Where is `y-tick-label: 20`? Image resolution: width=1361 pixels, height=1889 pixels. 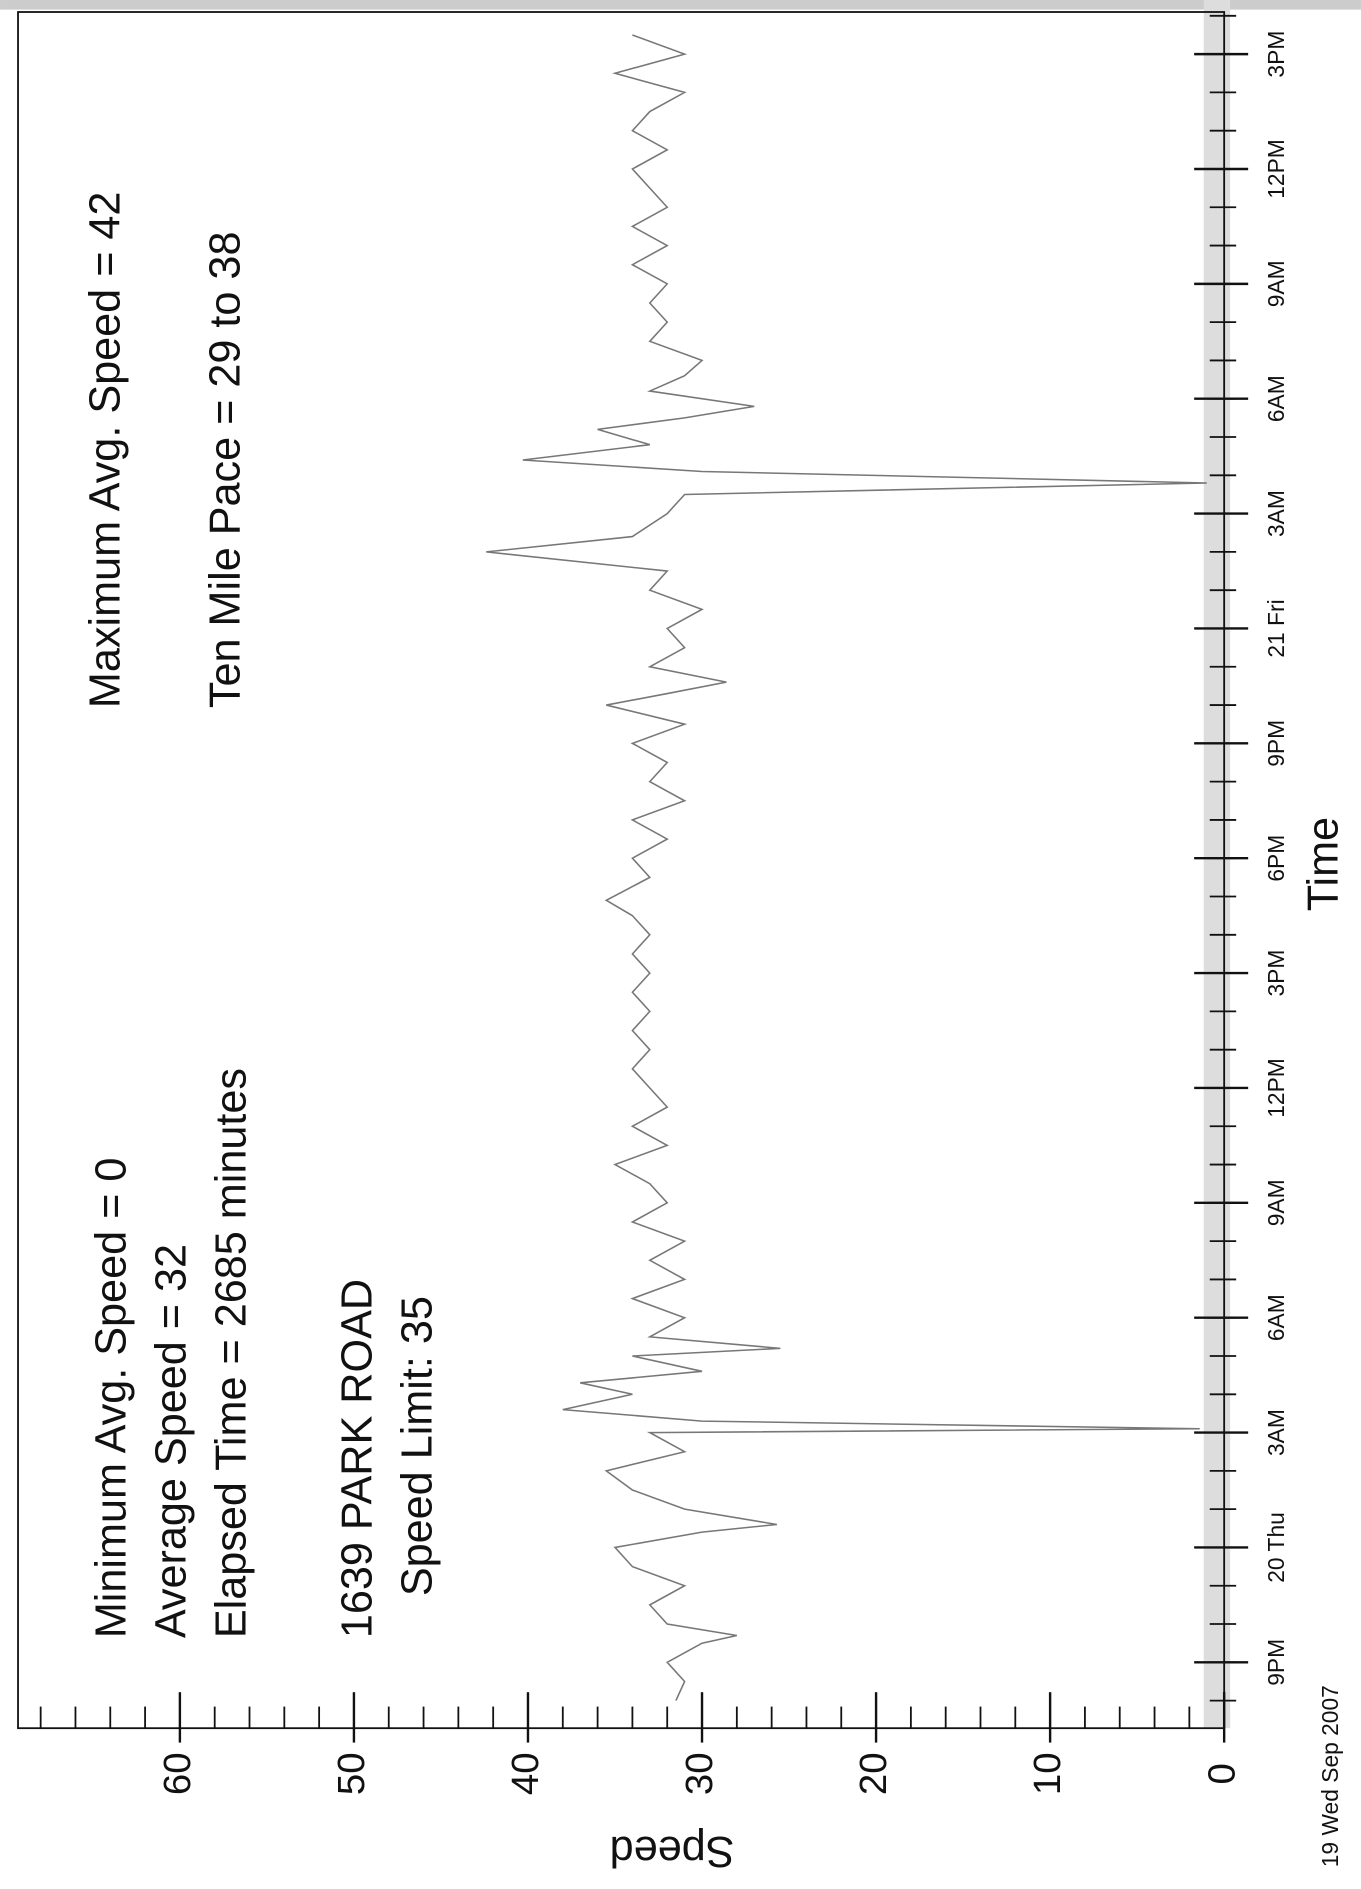
y-tick-label: 20 is located at coordinates (873, 1773).